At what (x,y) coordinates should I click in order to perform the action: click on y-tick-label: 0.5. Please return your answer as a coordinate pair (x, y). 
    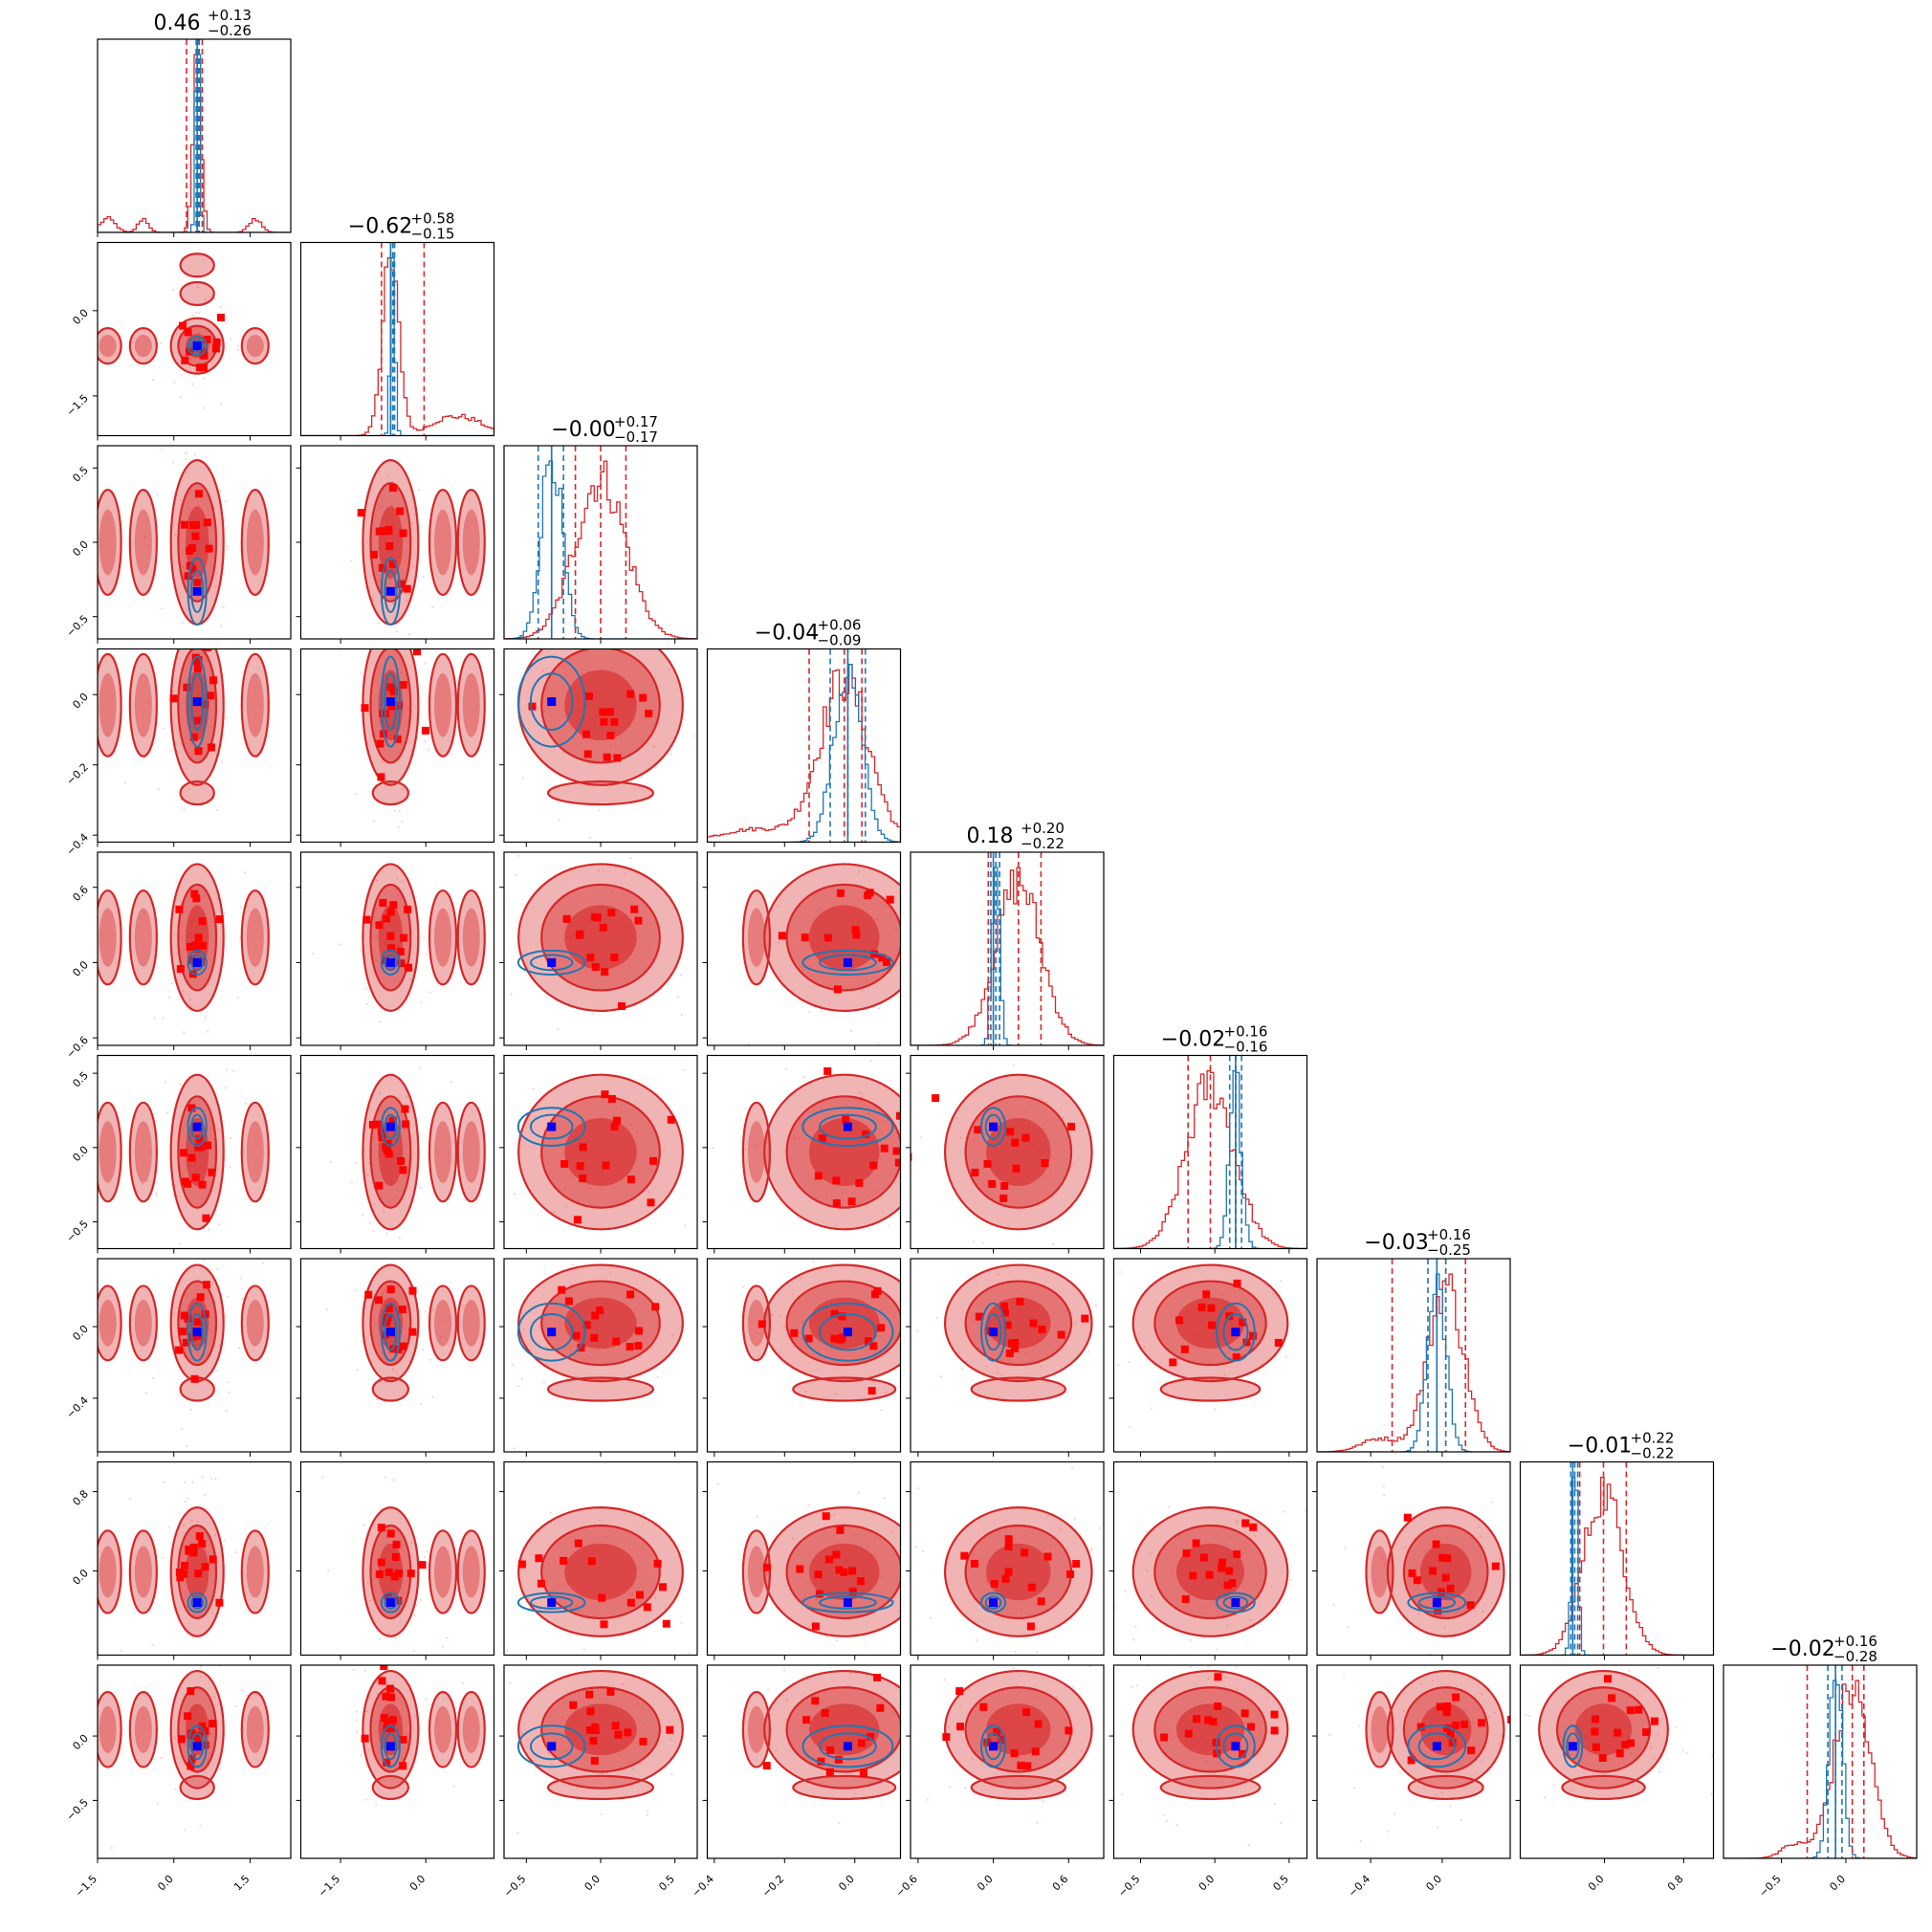
    Looking at the image, I should click on (80, 1079).